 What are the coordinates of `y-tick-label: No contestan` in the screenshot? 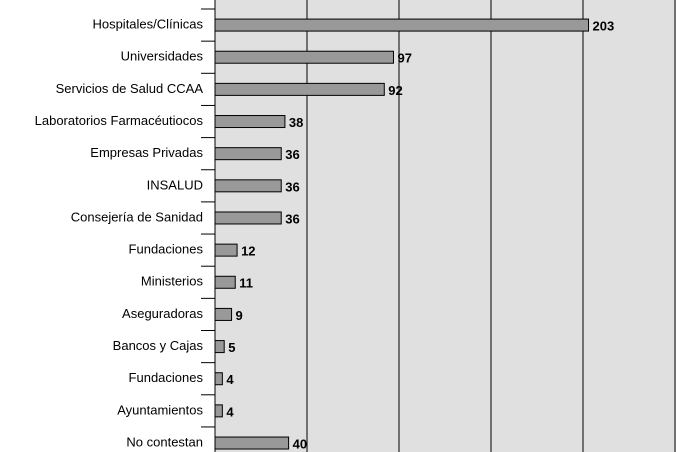 It's located at (164, 441).